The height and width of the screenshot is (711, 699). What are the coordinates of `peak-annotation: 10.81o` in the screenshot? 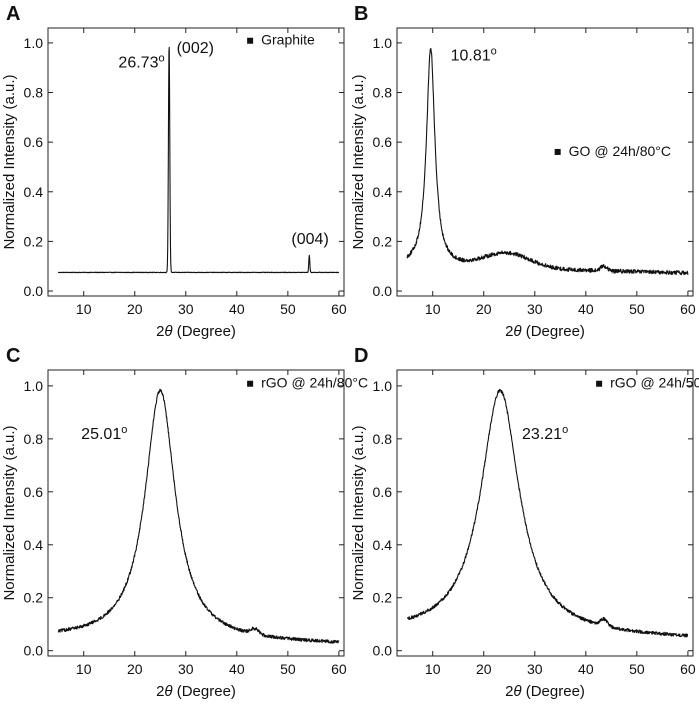 It's located at (474, 54).